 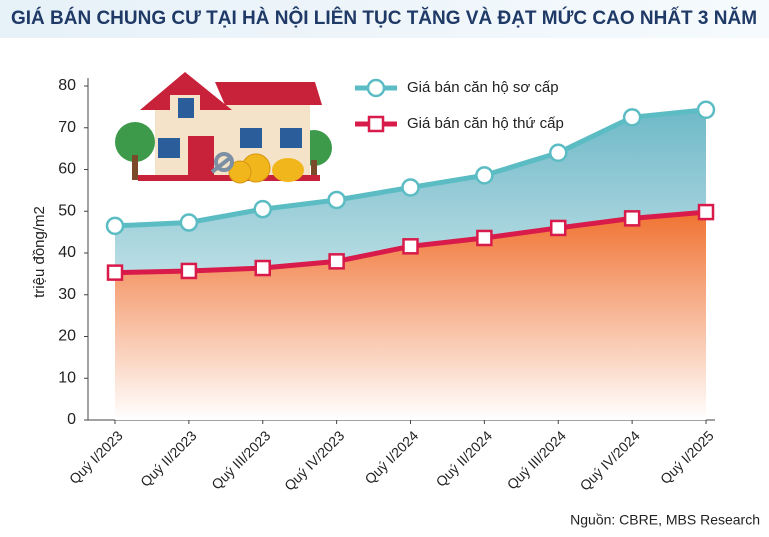 What do you see at coordinates (168, 458) in the screenshot?
I see `x-tick-label: Quý II/2023` at bounding box center [168, 458].